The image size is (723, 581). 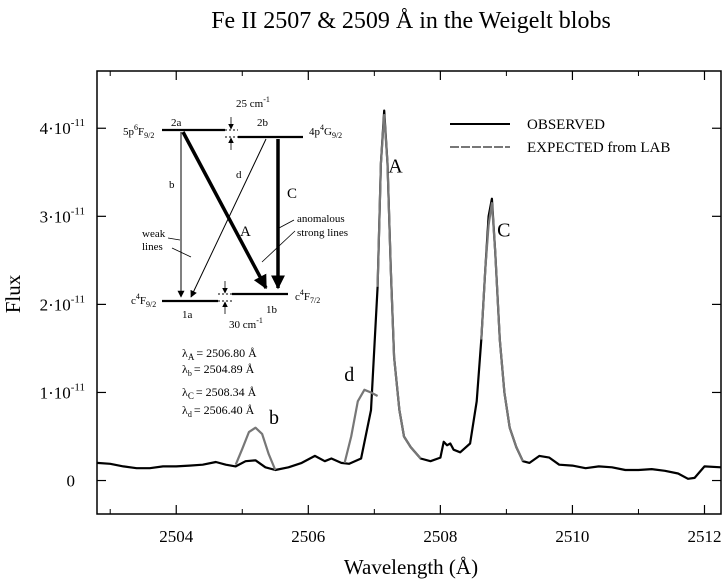 I want to click on y-tick-label: 4·10⁻¹¹, so click(x=62, y=127).